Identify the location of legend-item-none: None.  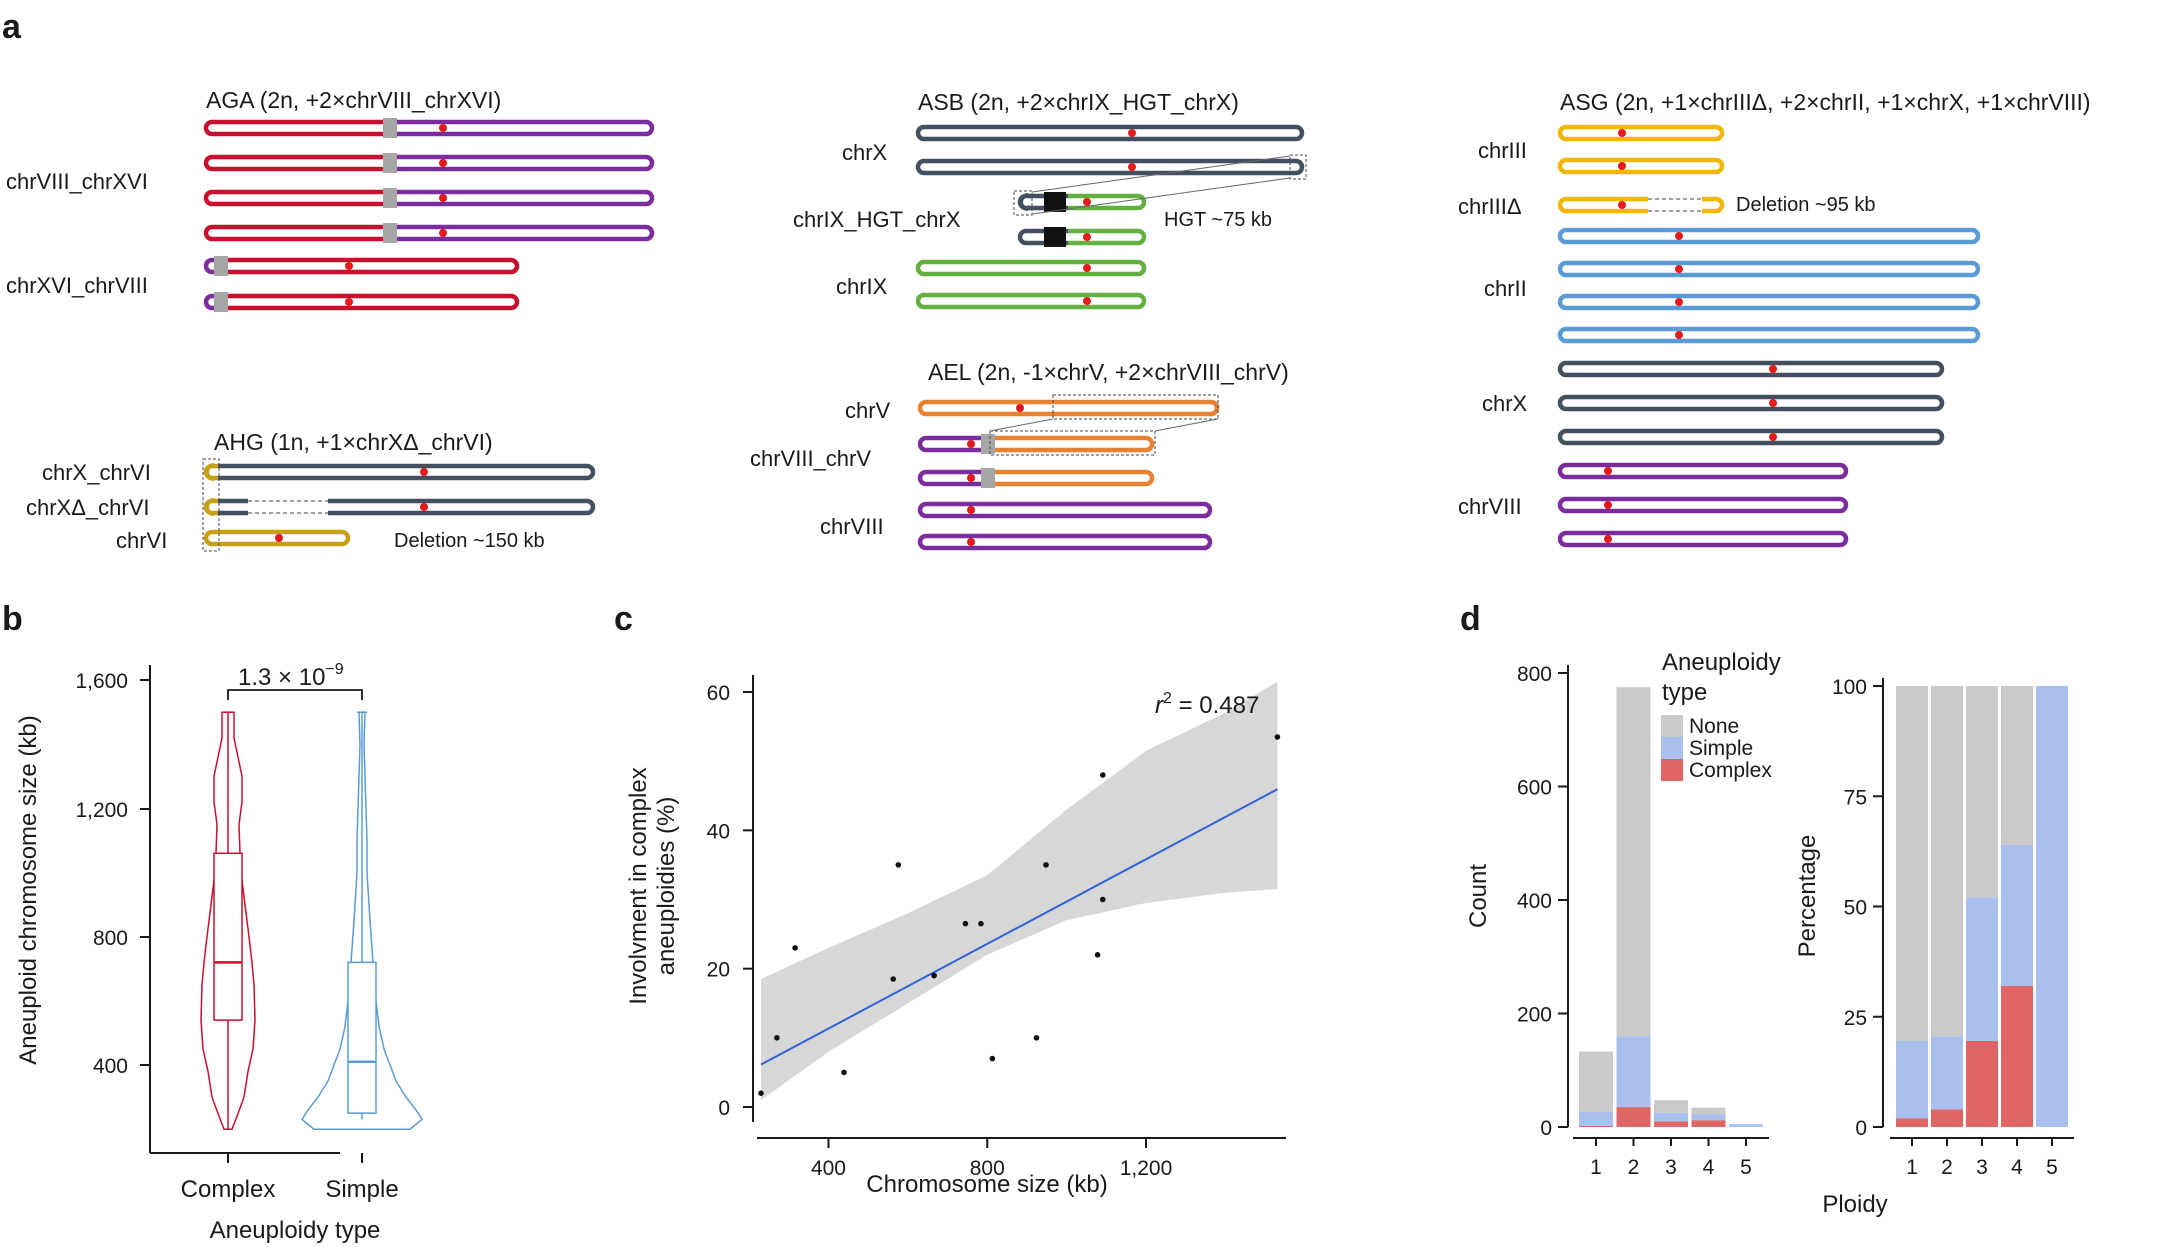
(1714, 726).